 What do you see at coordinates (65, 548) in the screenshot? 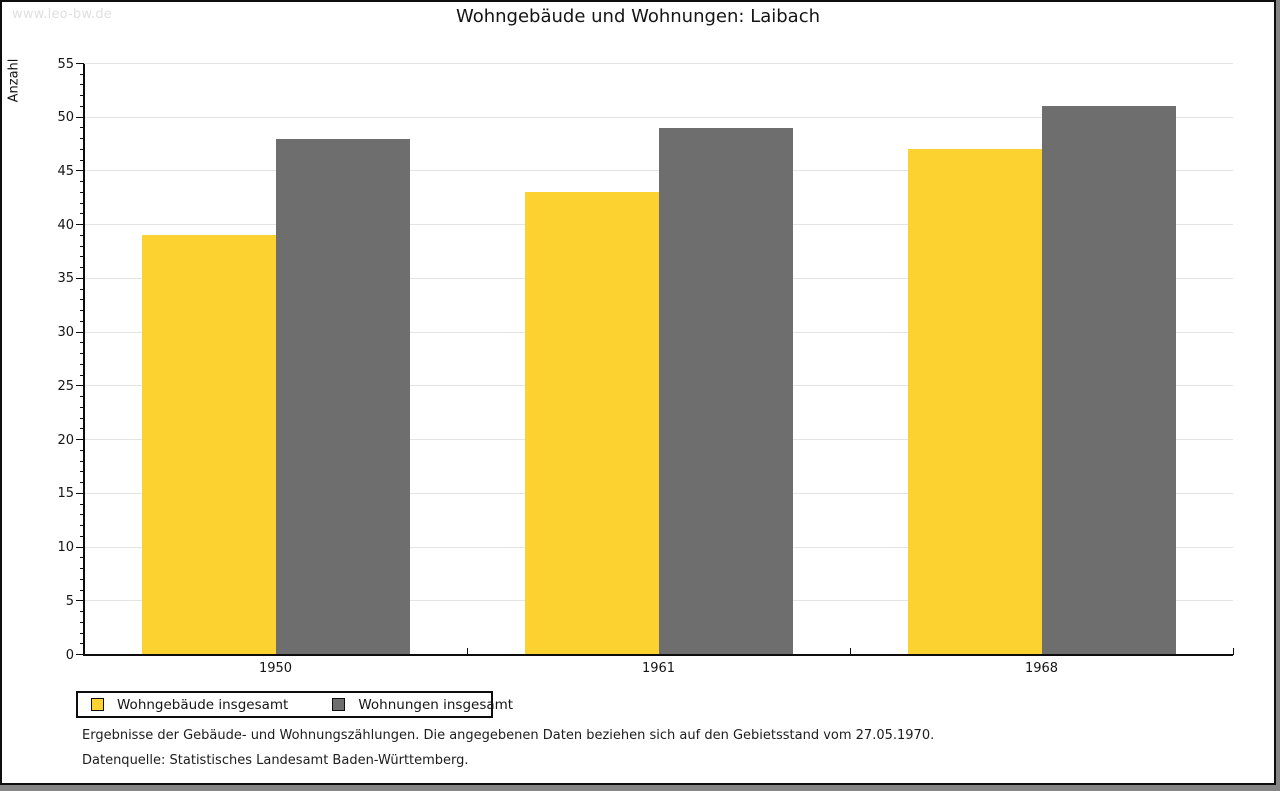
I see `y-axis-label-10: 10` at bounding box center [65, 548].